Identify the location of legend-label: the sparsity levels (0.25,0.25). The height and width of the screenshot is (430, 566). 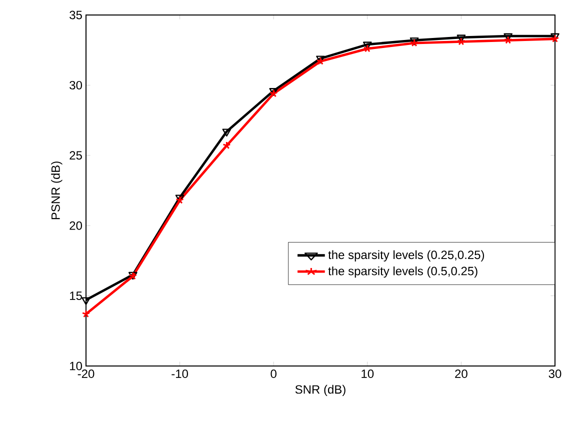
(406, 256).